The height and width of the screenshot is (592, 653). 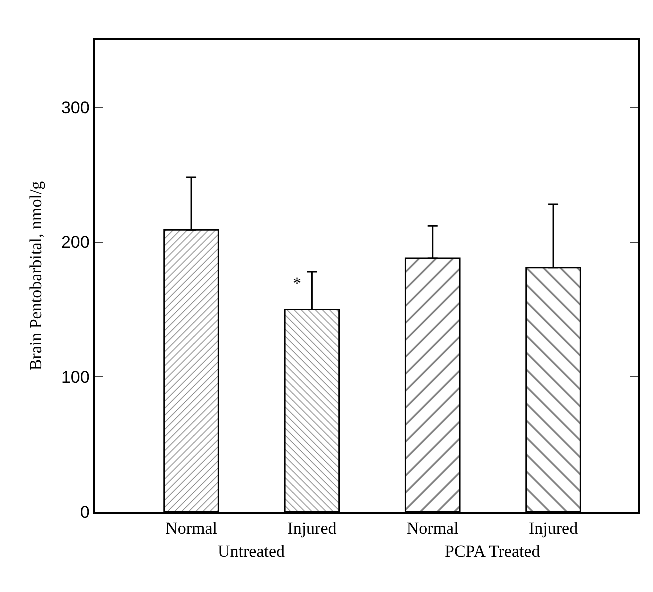 What do you see at coordinates (252, 551) in the screenshot?
I see `text: Untreated` at bounding box center [252, 551].